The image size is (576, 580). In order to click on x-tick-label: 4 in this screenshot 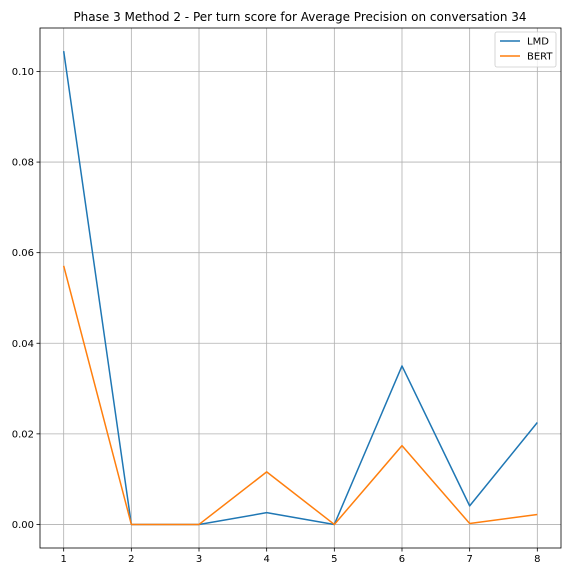, I will do `click(266, 559)`.